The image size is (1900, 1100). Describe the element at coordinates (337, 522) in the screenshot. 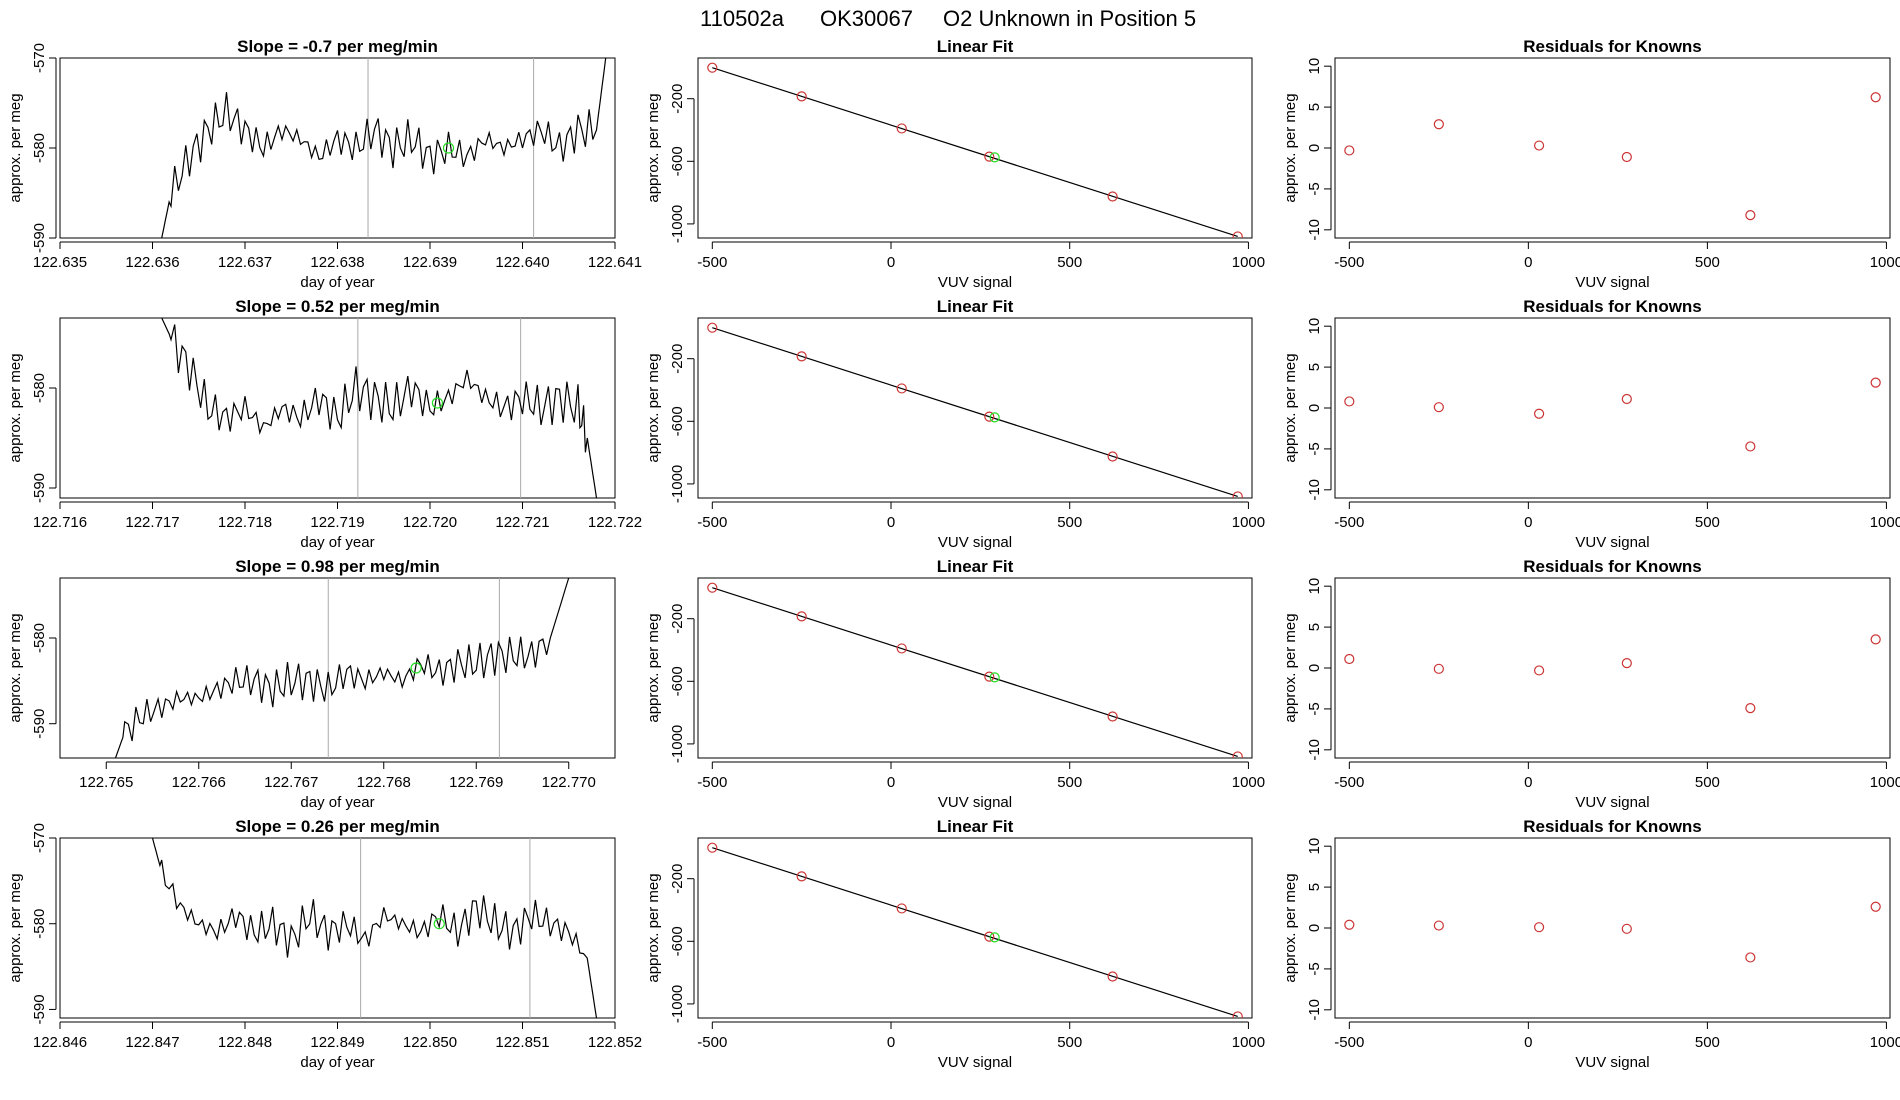

I see `x-tick-label: 122.719` at that location.